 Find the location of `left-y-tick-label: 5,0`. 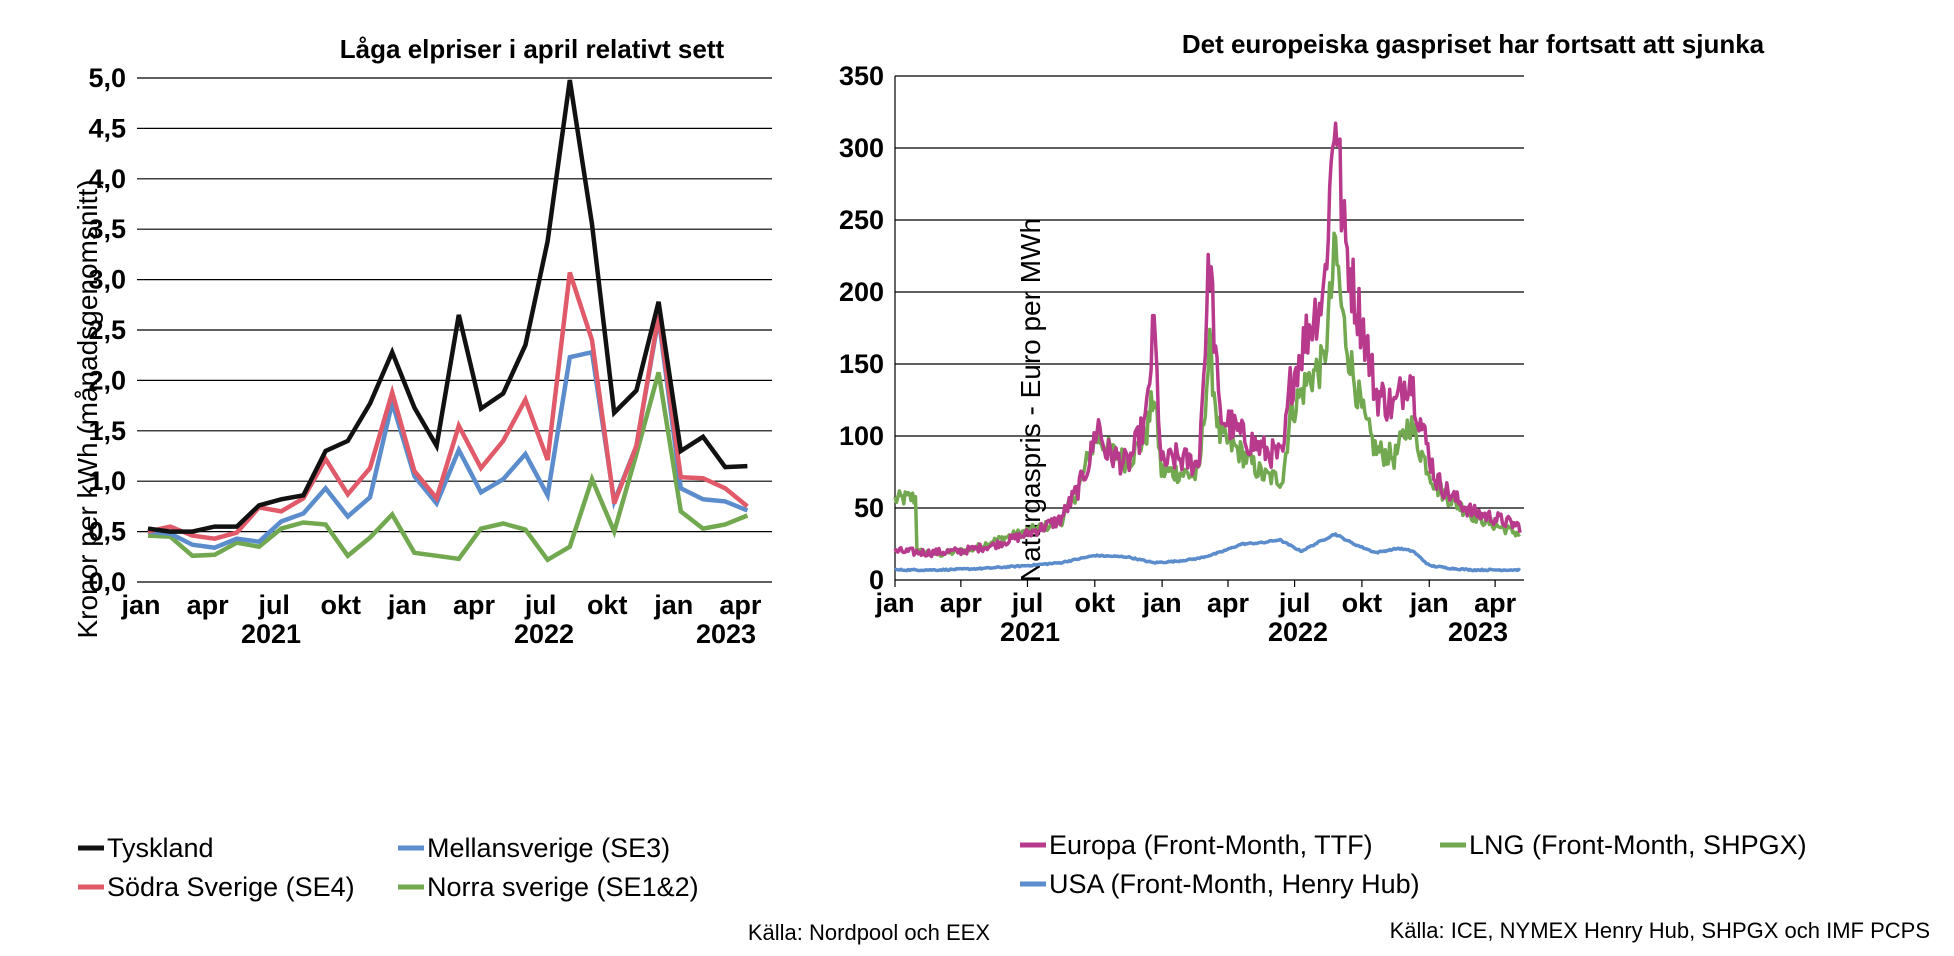

left-y-tick-label: 5,0 is located at coordinates (107, 78).